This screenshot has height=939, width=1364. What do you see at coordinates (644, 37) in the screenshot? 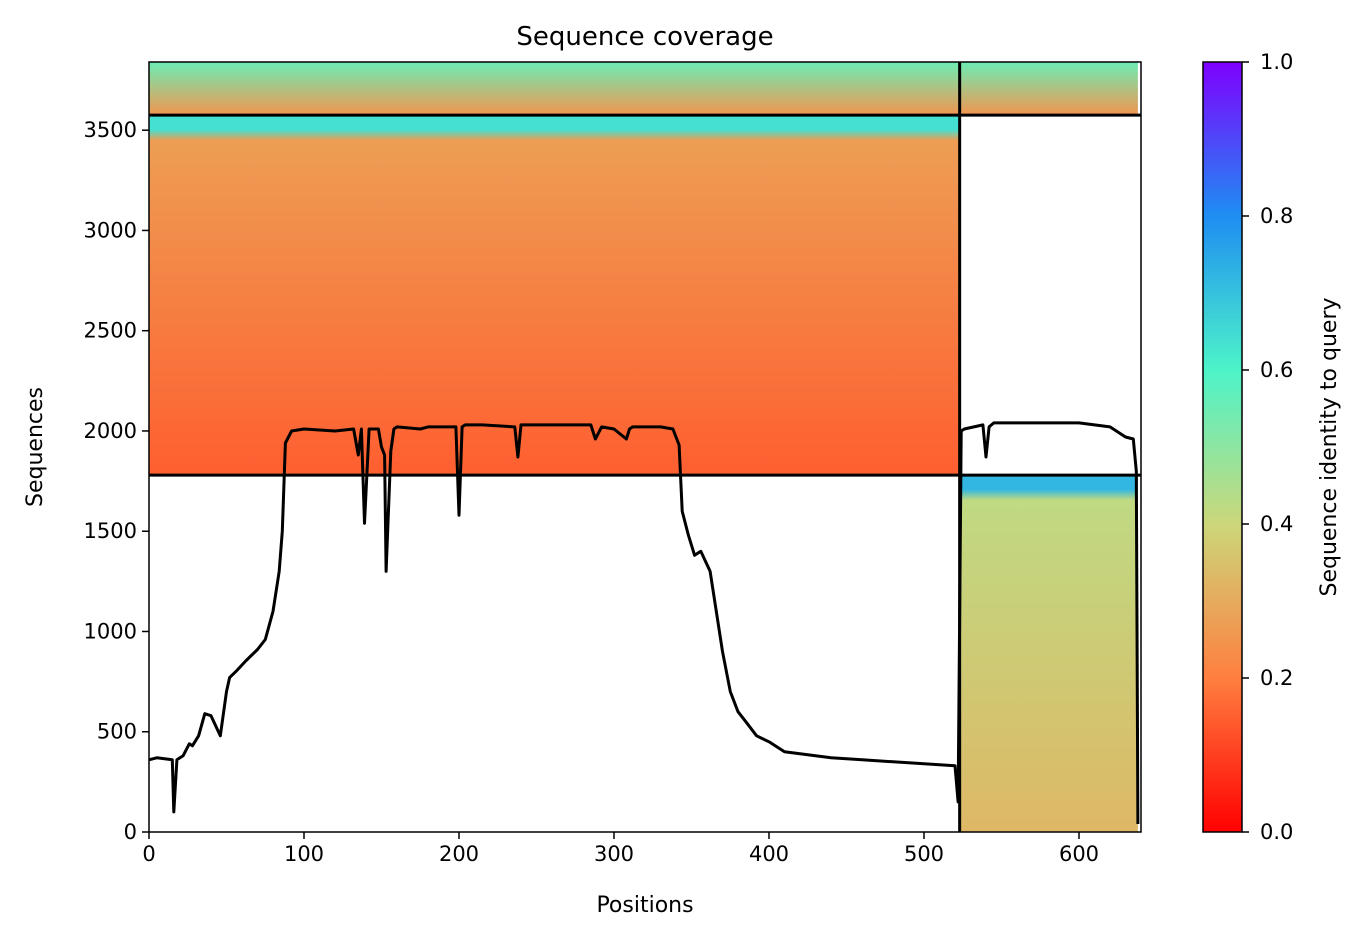
I see `chart-title: Sequence coverage` at bounding box center [644, 37].